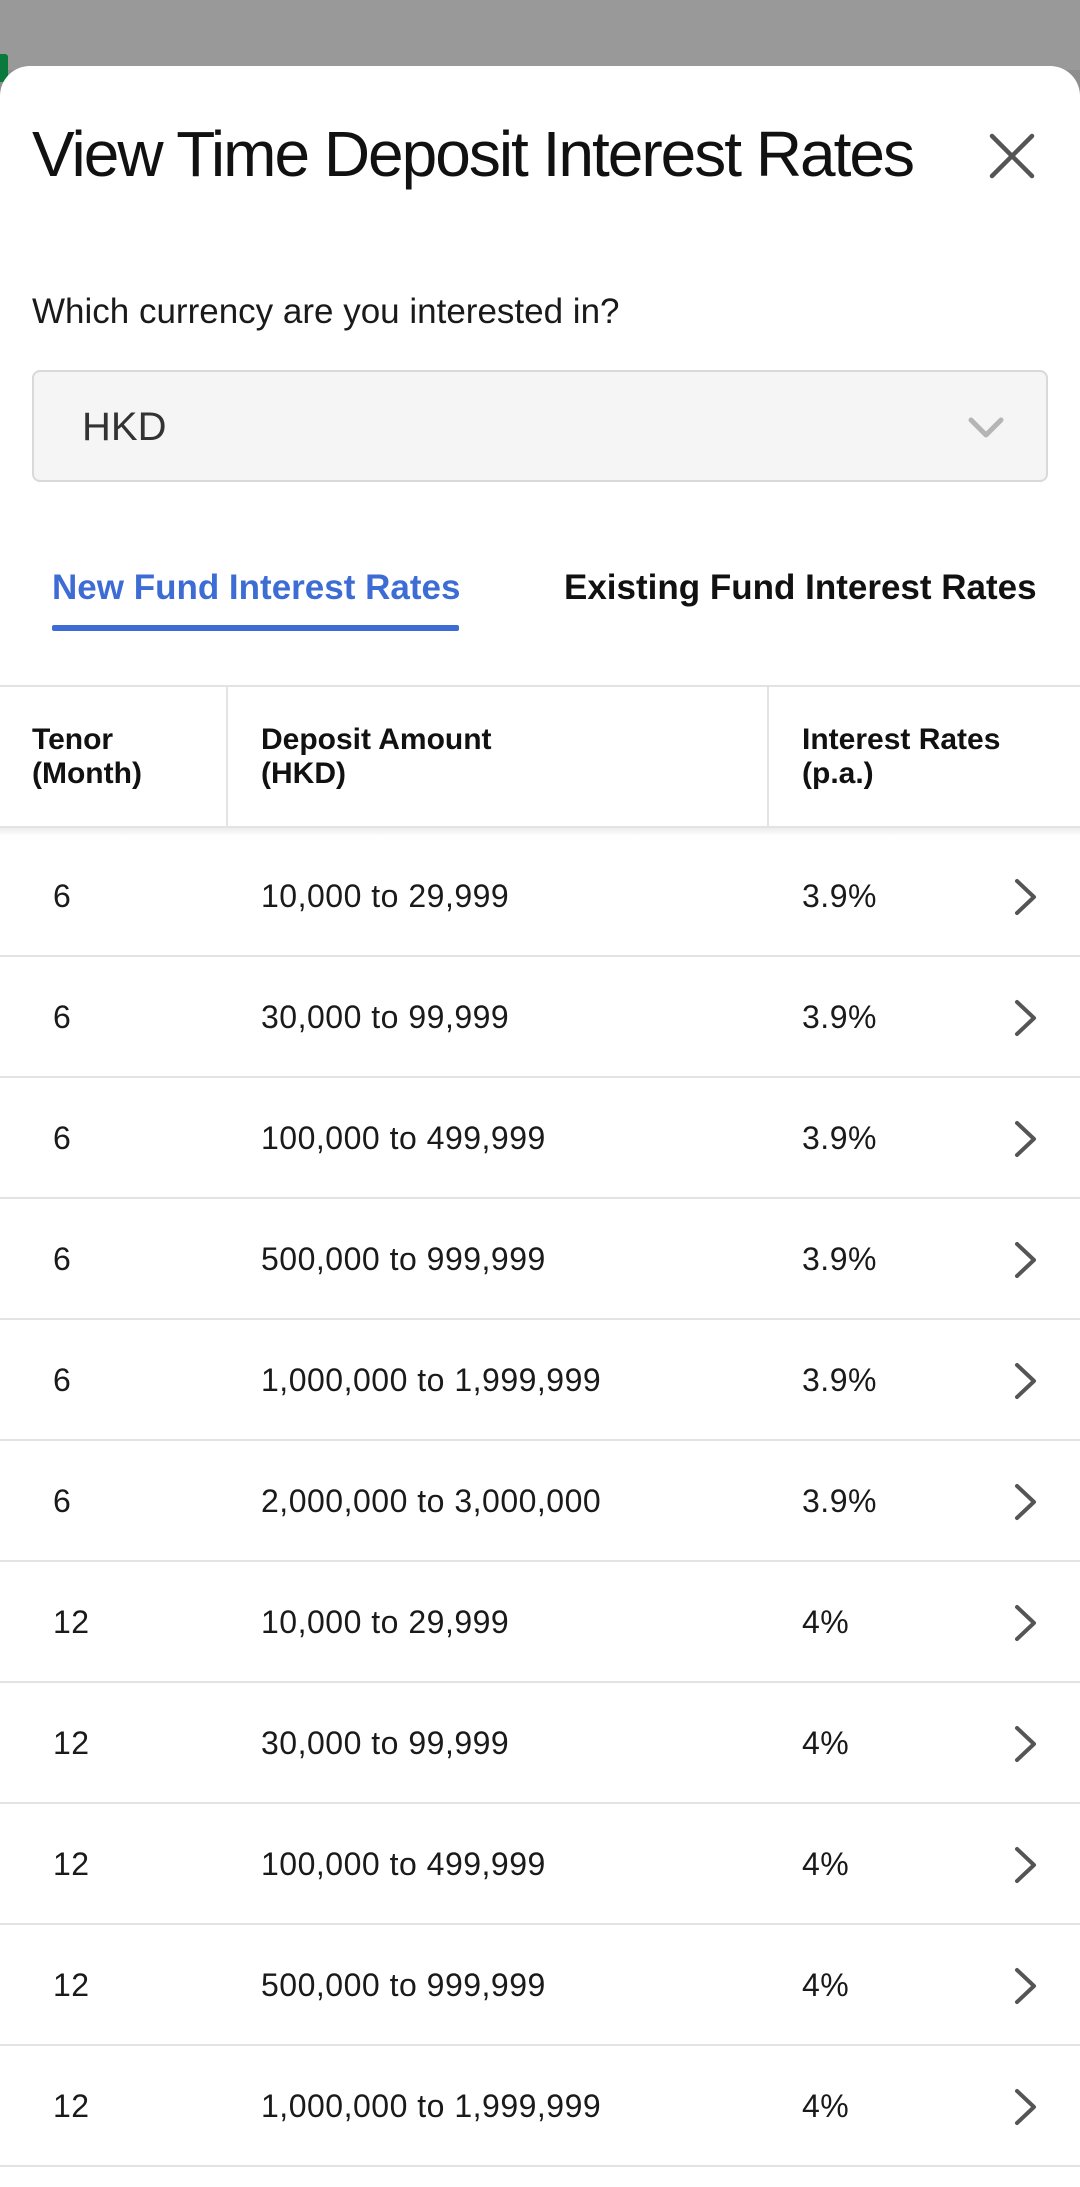 The width and height of the screenshot is (1080, 2187). What do you see at coordinates (326, 311) in the screenshot?
I see `currency-question-label: Which currency are you interested in?` at bounding box center [326, 311].